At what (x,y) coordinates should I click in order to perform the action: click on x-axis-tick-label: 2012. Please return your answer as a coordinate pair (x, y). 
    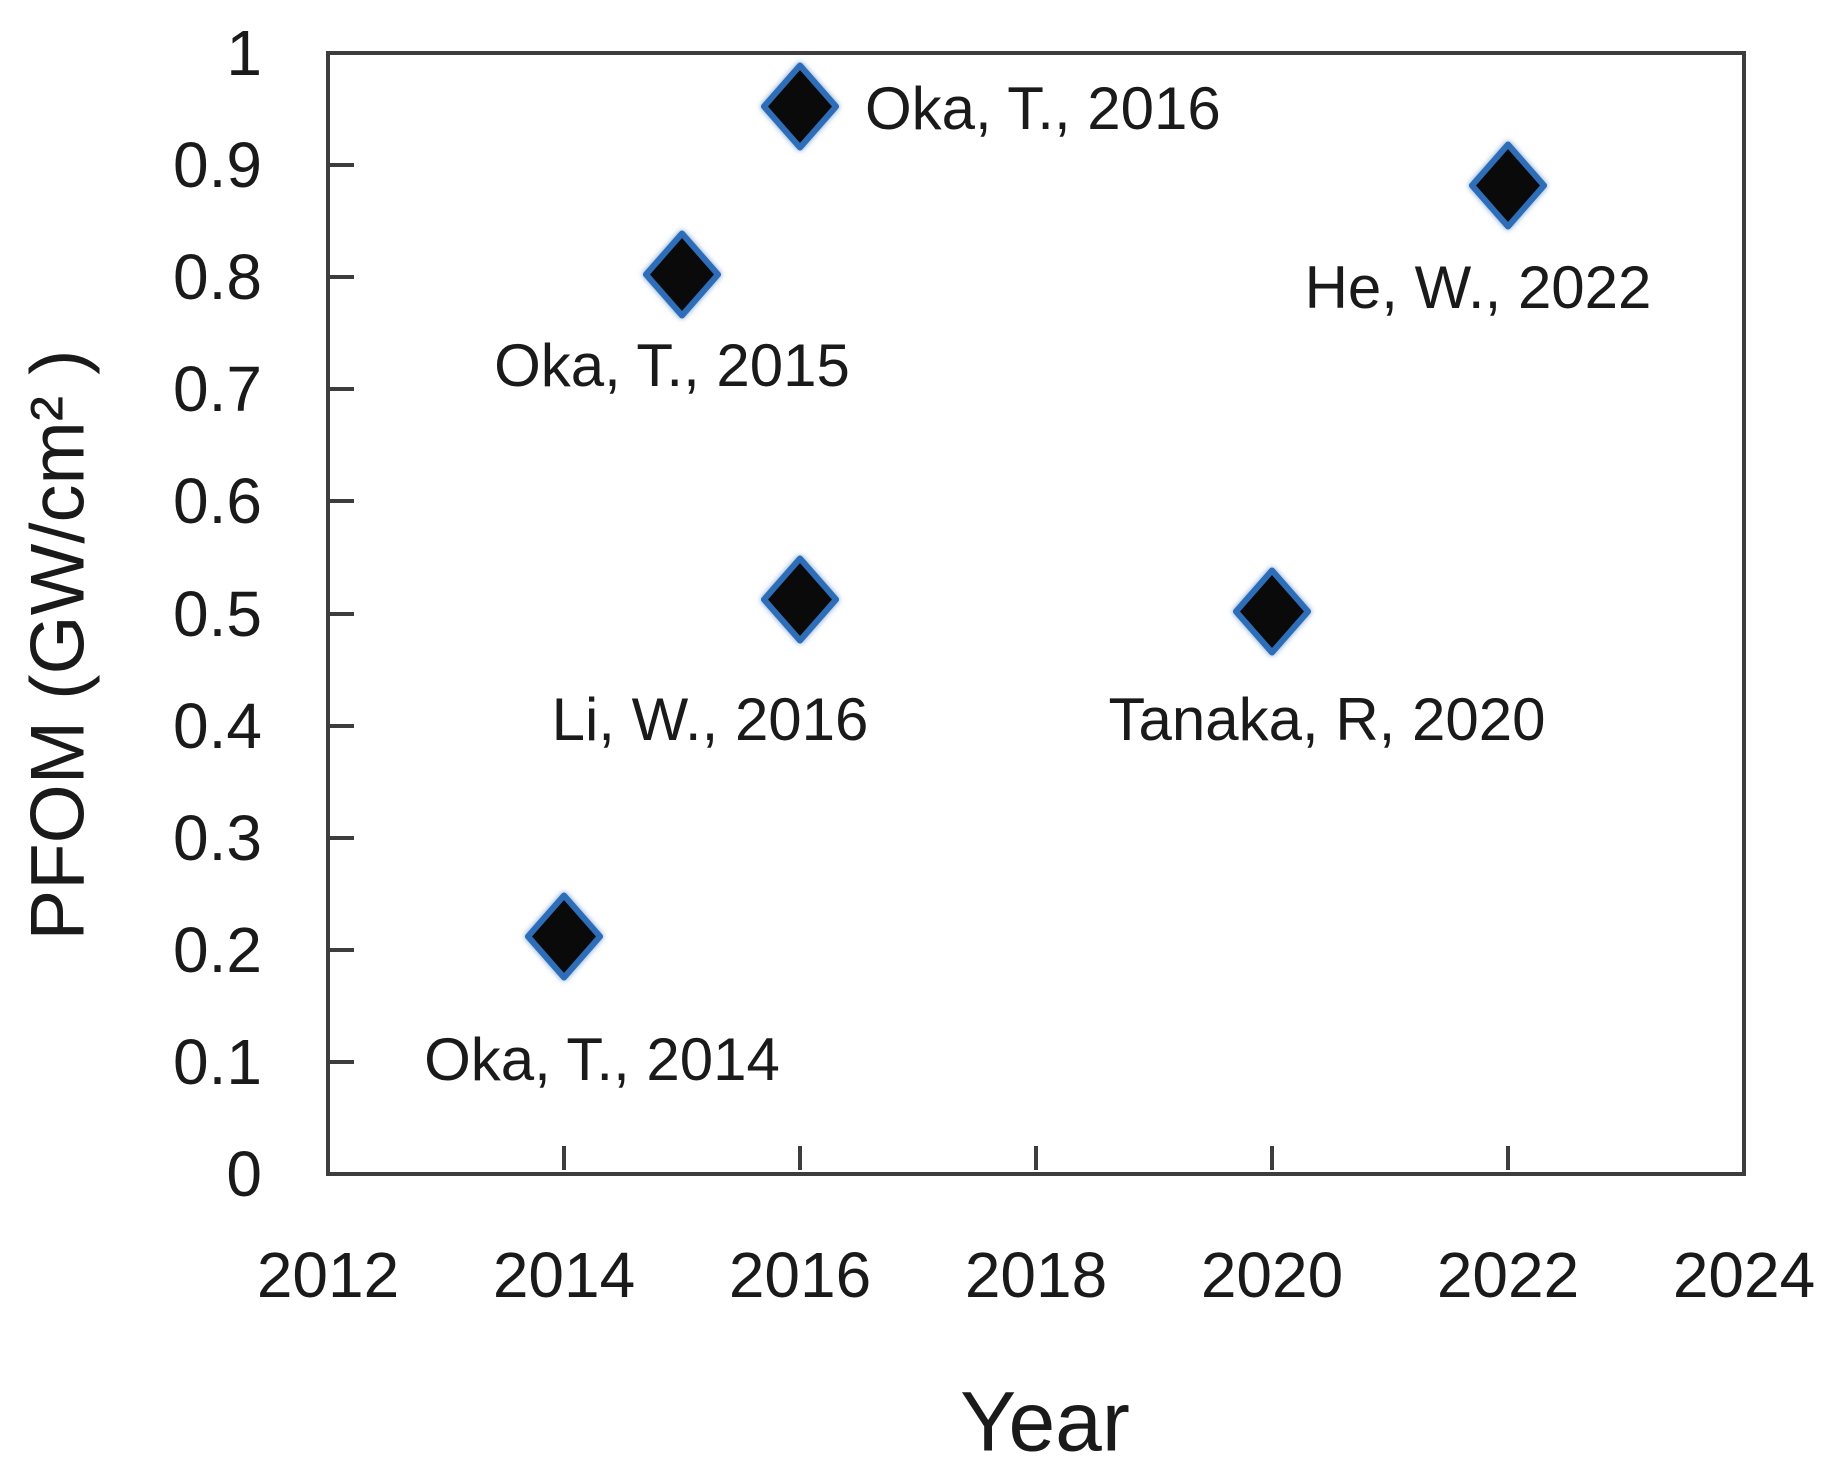
    Looking at the image, I should click on (328, 1275).